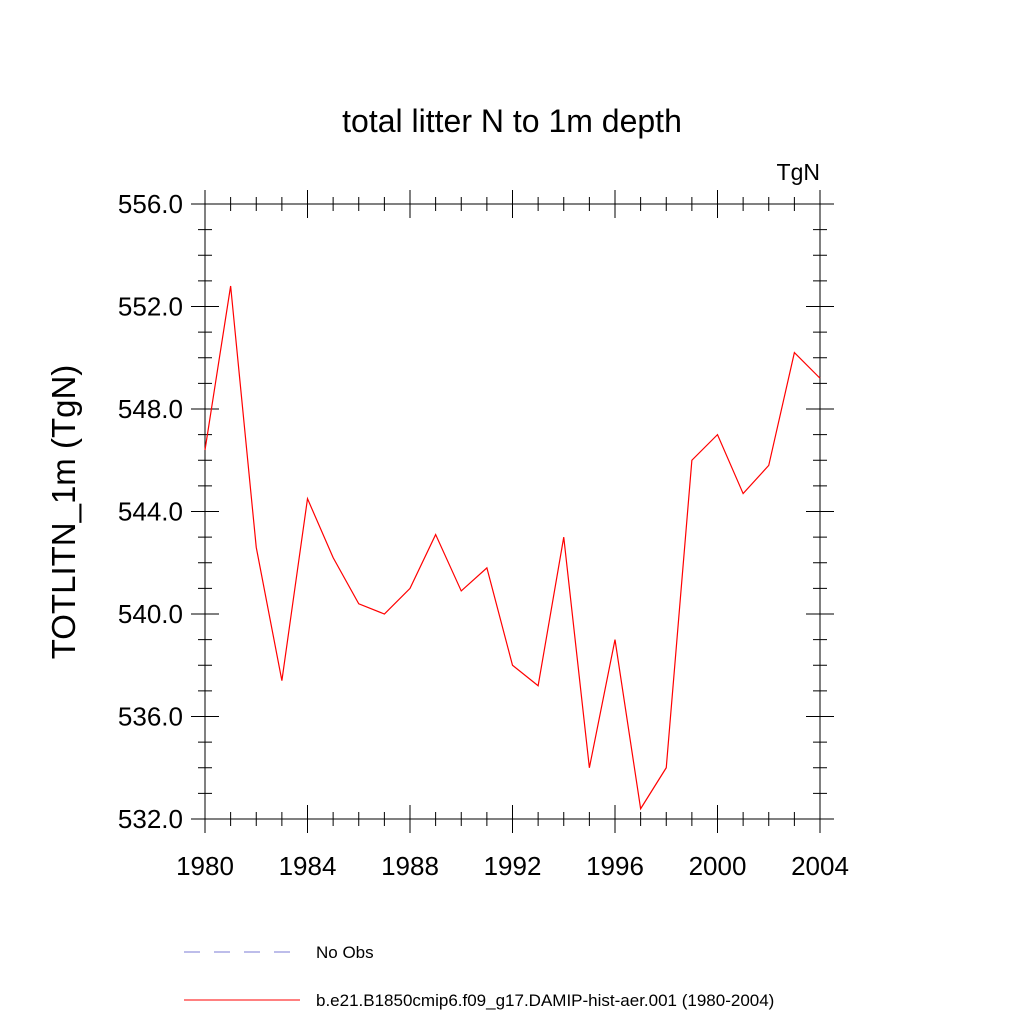  I want to click on chart-title: total litter N to 1m depth, so click(512, 121).